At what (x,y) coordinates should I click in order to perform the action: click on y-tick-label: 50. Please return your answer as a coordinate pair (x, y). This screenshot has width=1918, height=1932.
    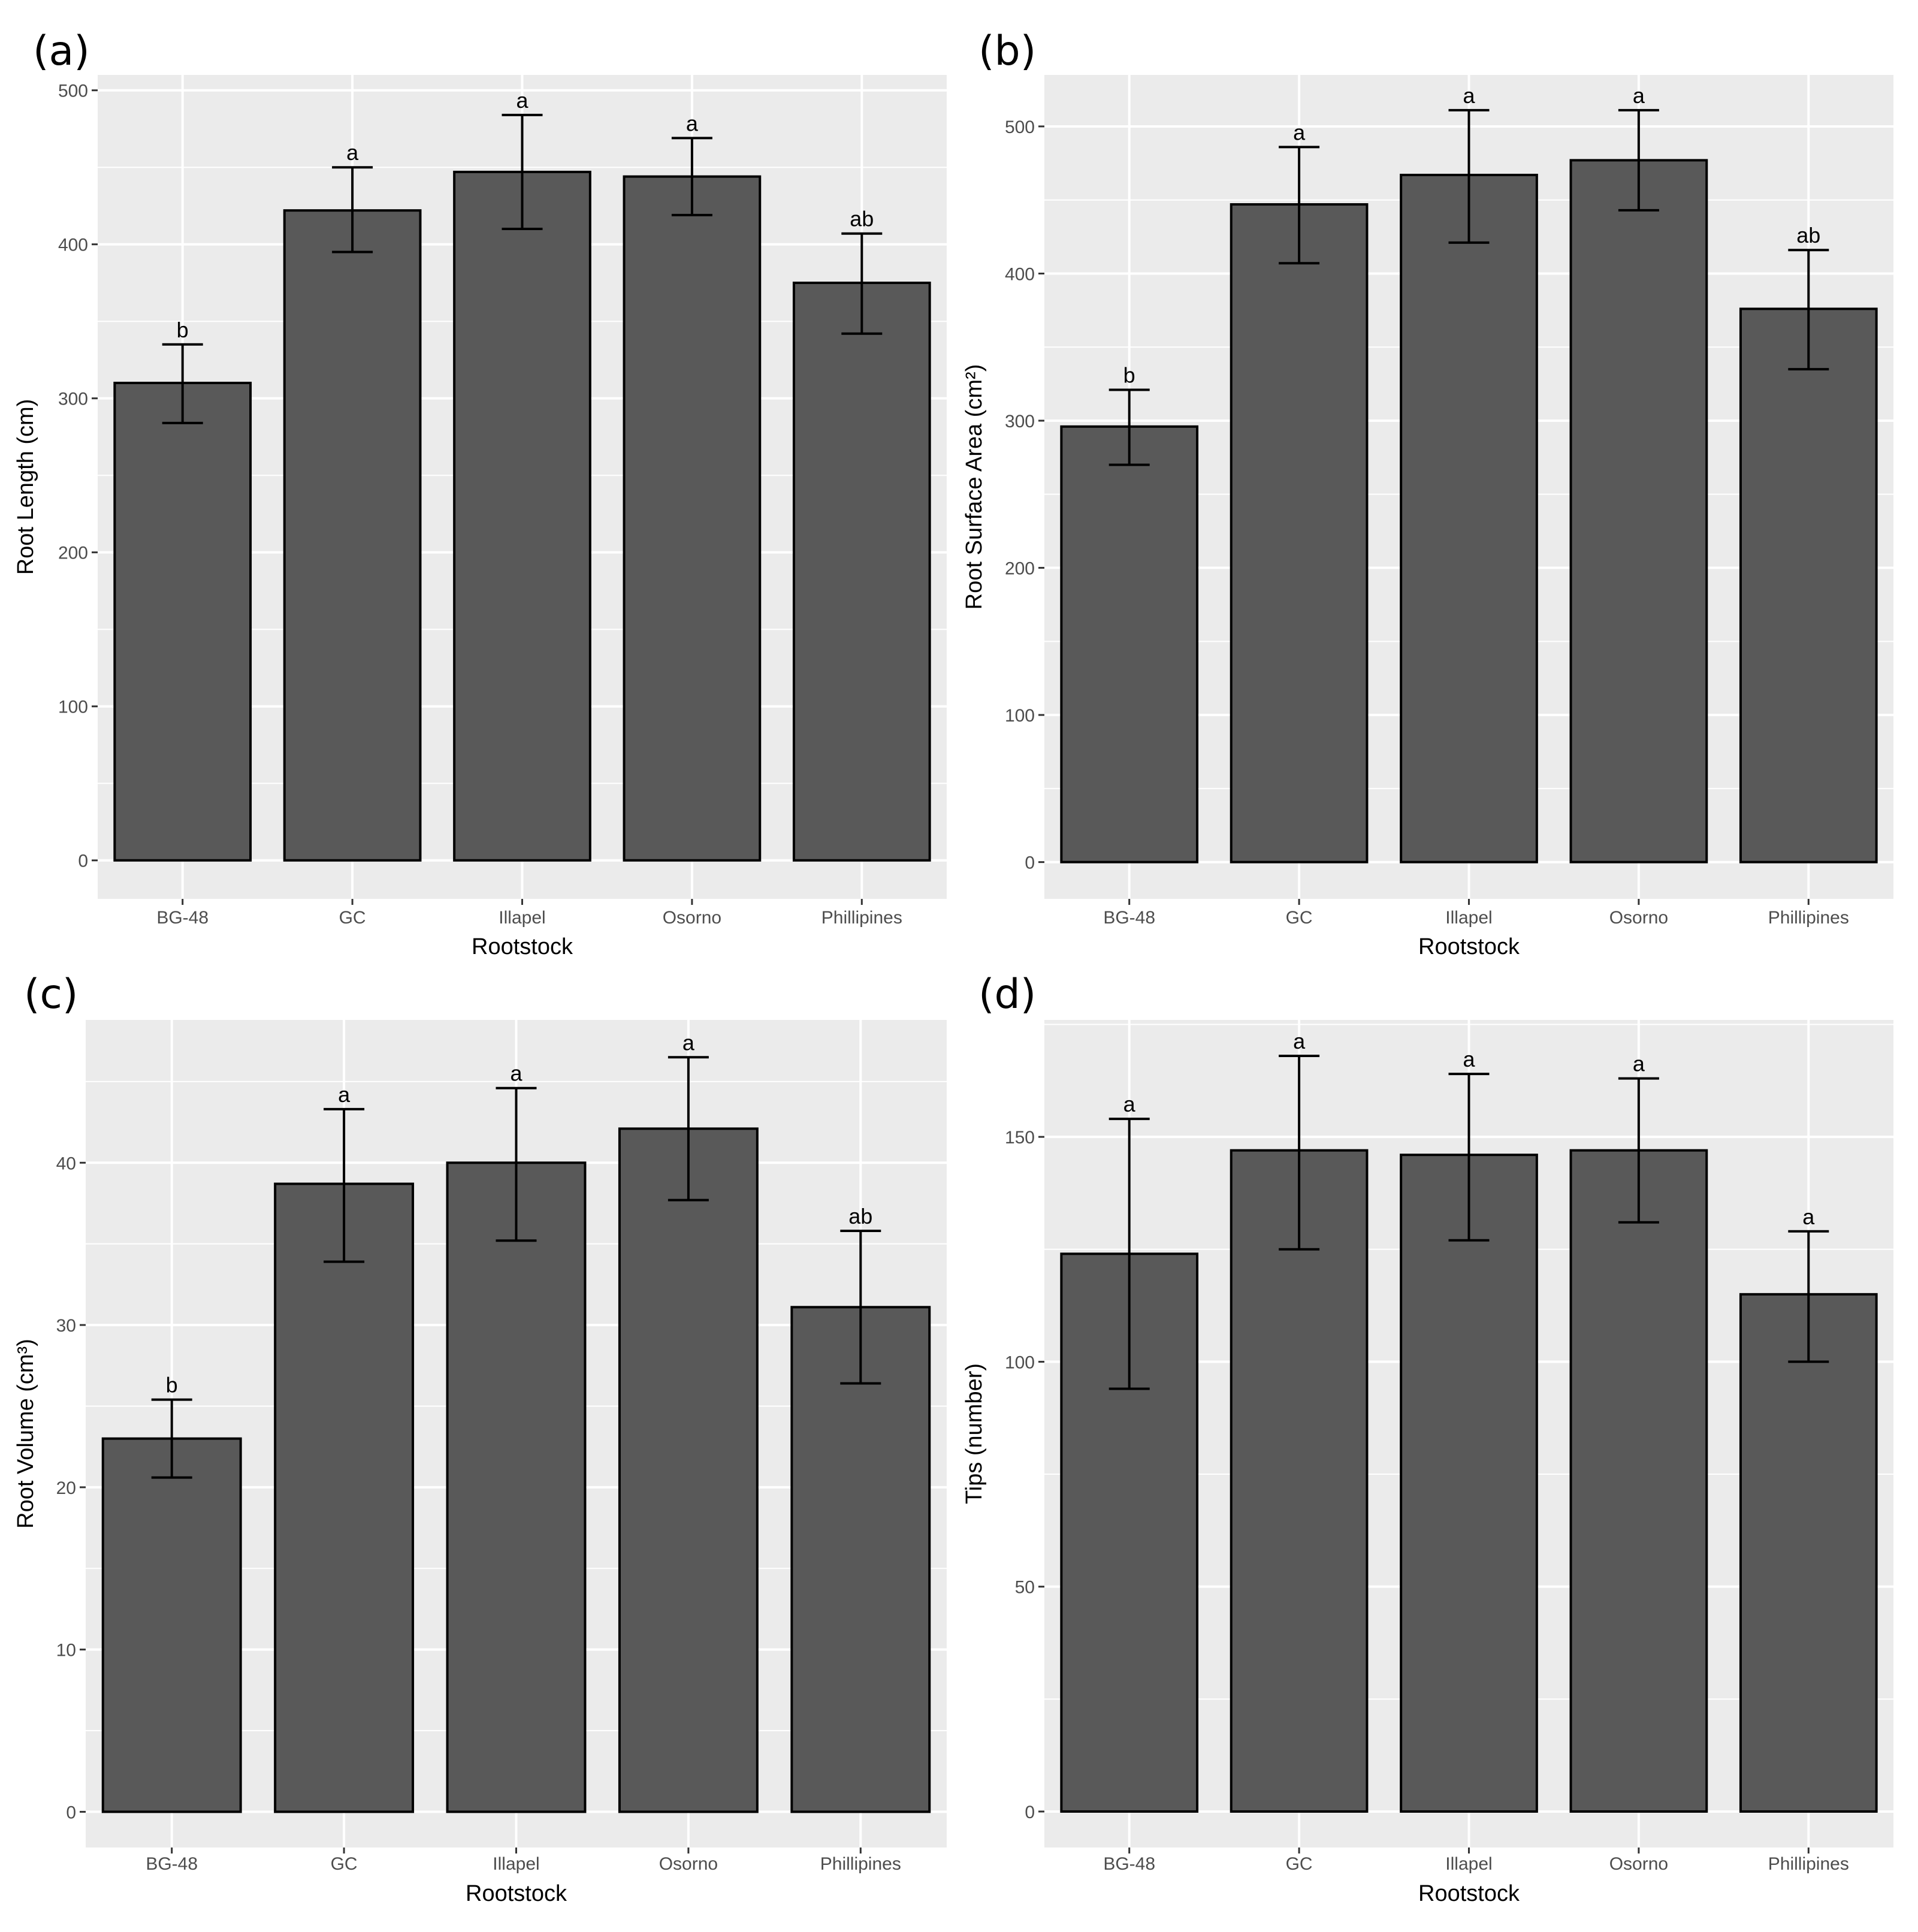
    Looking at the image, I should click on (1025, 1588).